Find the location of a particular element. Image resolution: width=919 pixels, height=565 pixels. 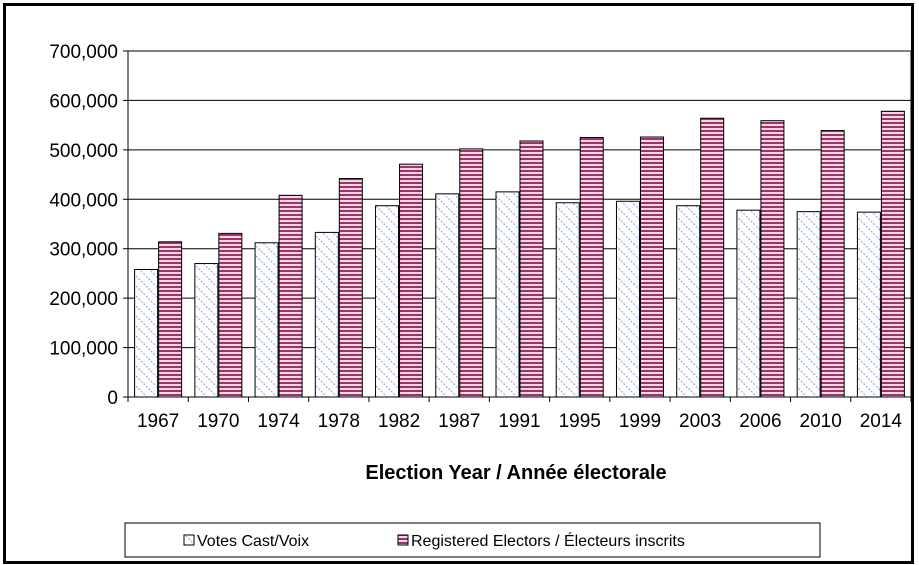

x-tick-label: 1987 is located at coordinates (459, 421).